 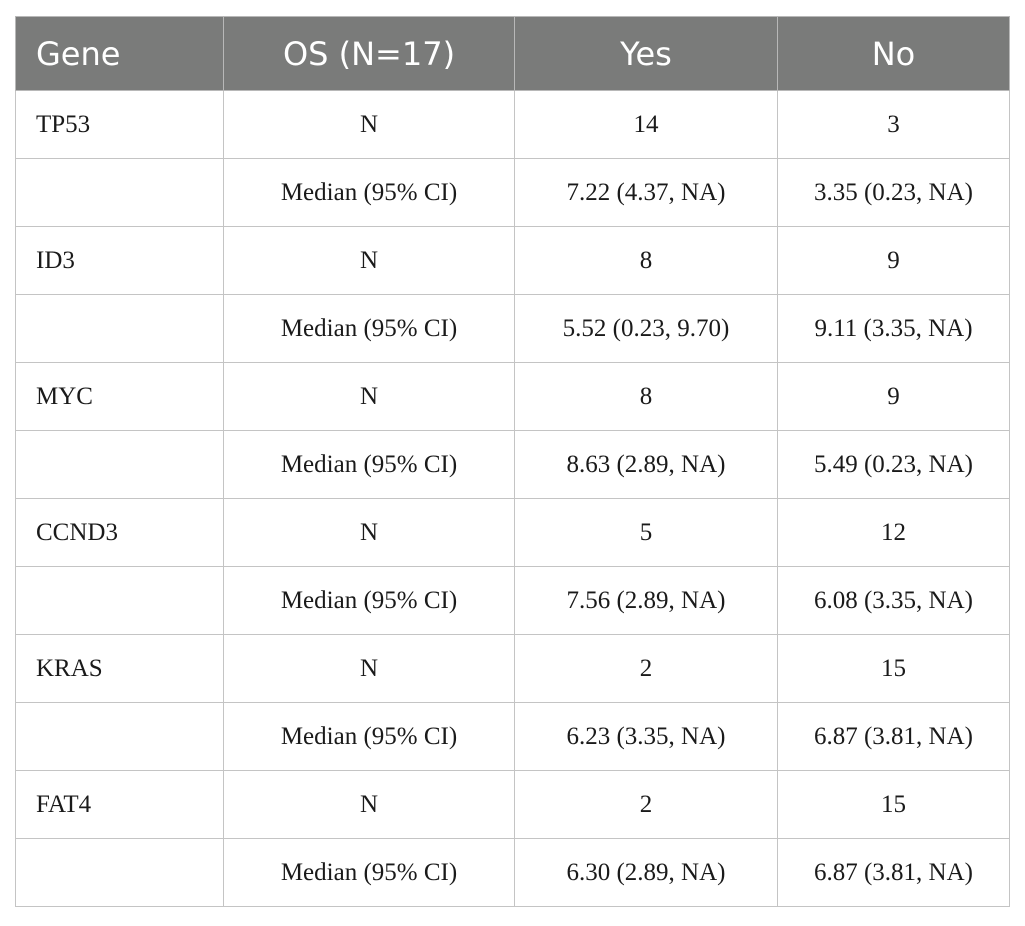 What do you see at coordinates (369, 53) in the screenshot?
I see `header-os: OS (N=17)` at bounding box center [369, 53].